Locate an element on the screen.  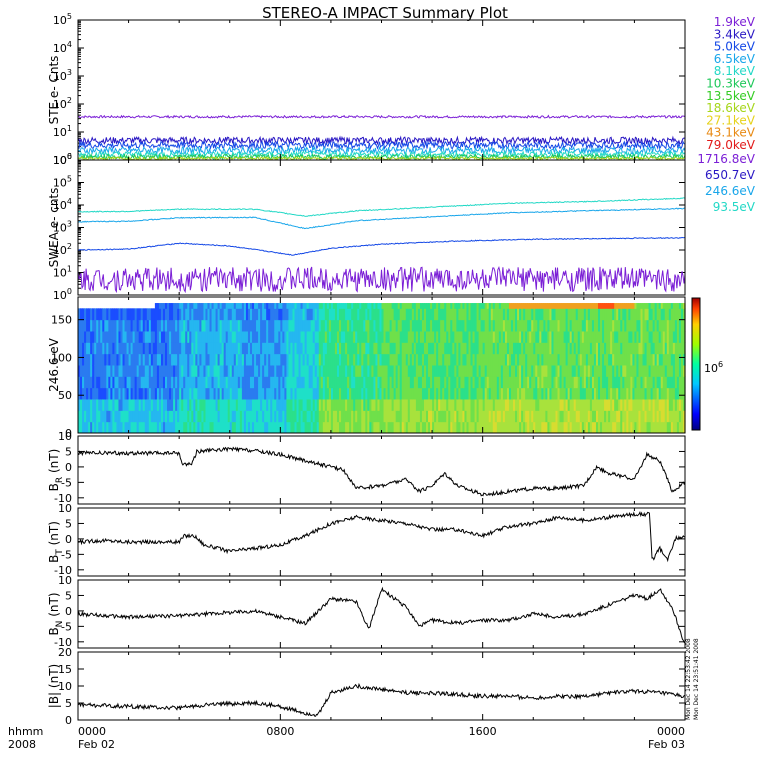
ytick-base: 10 is located at coordinates (60, 20).